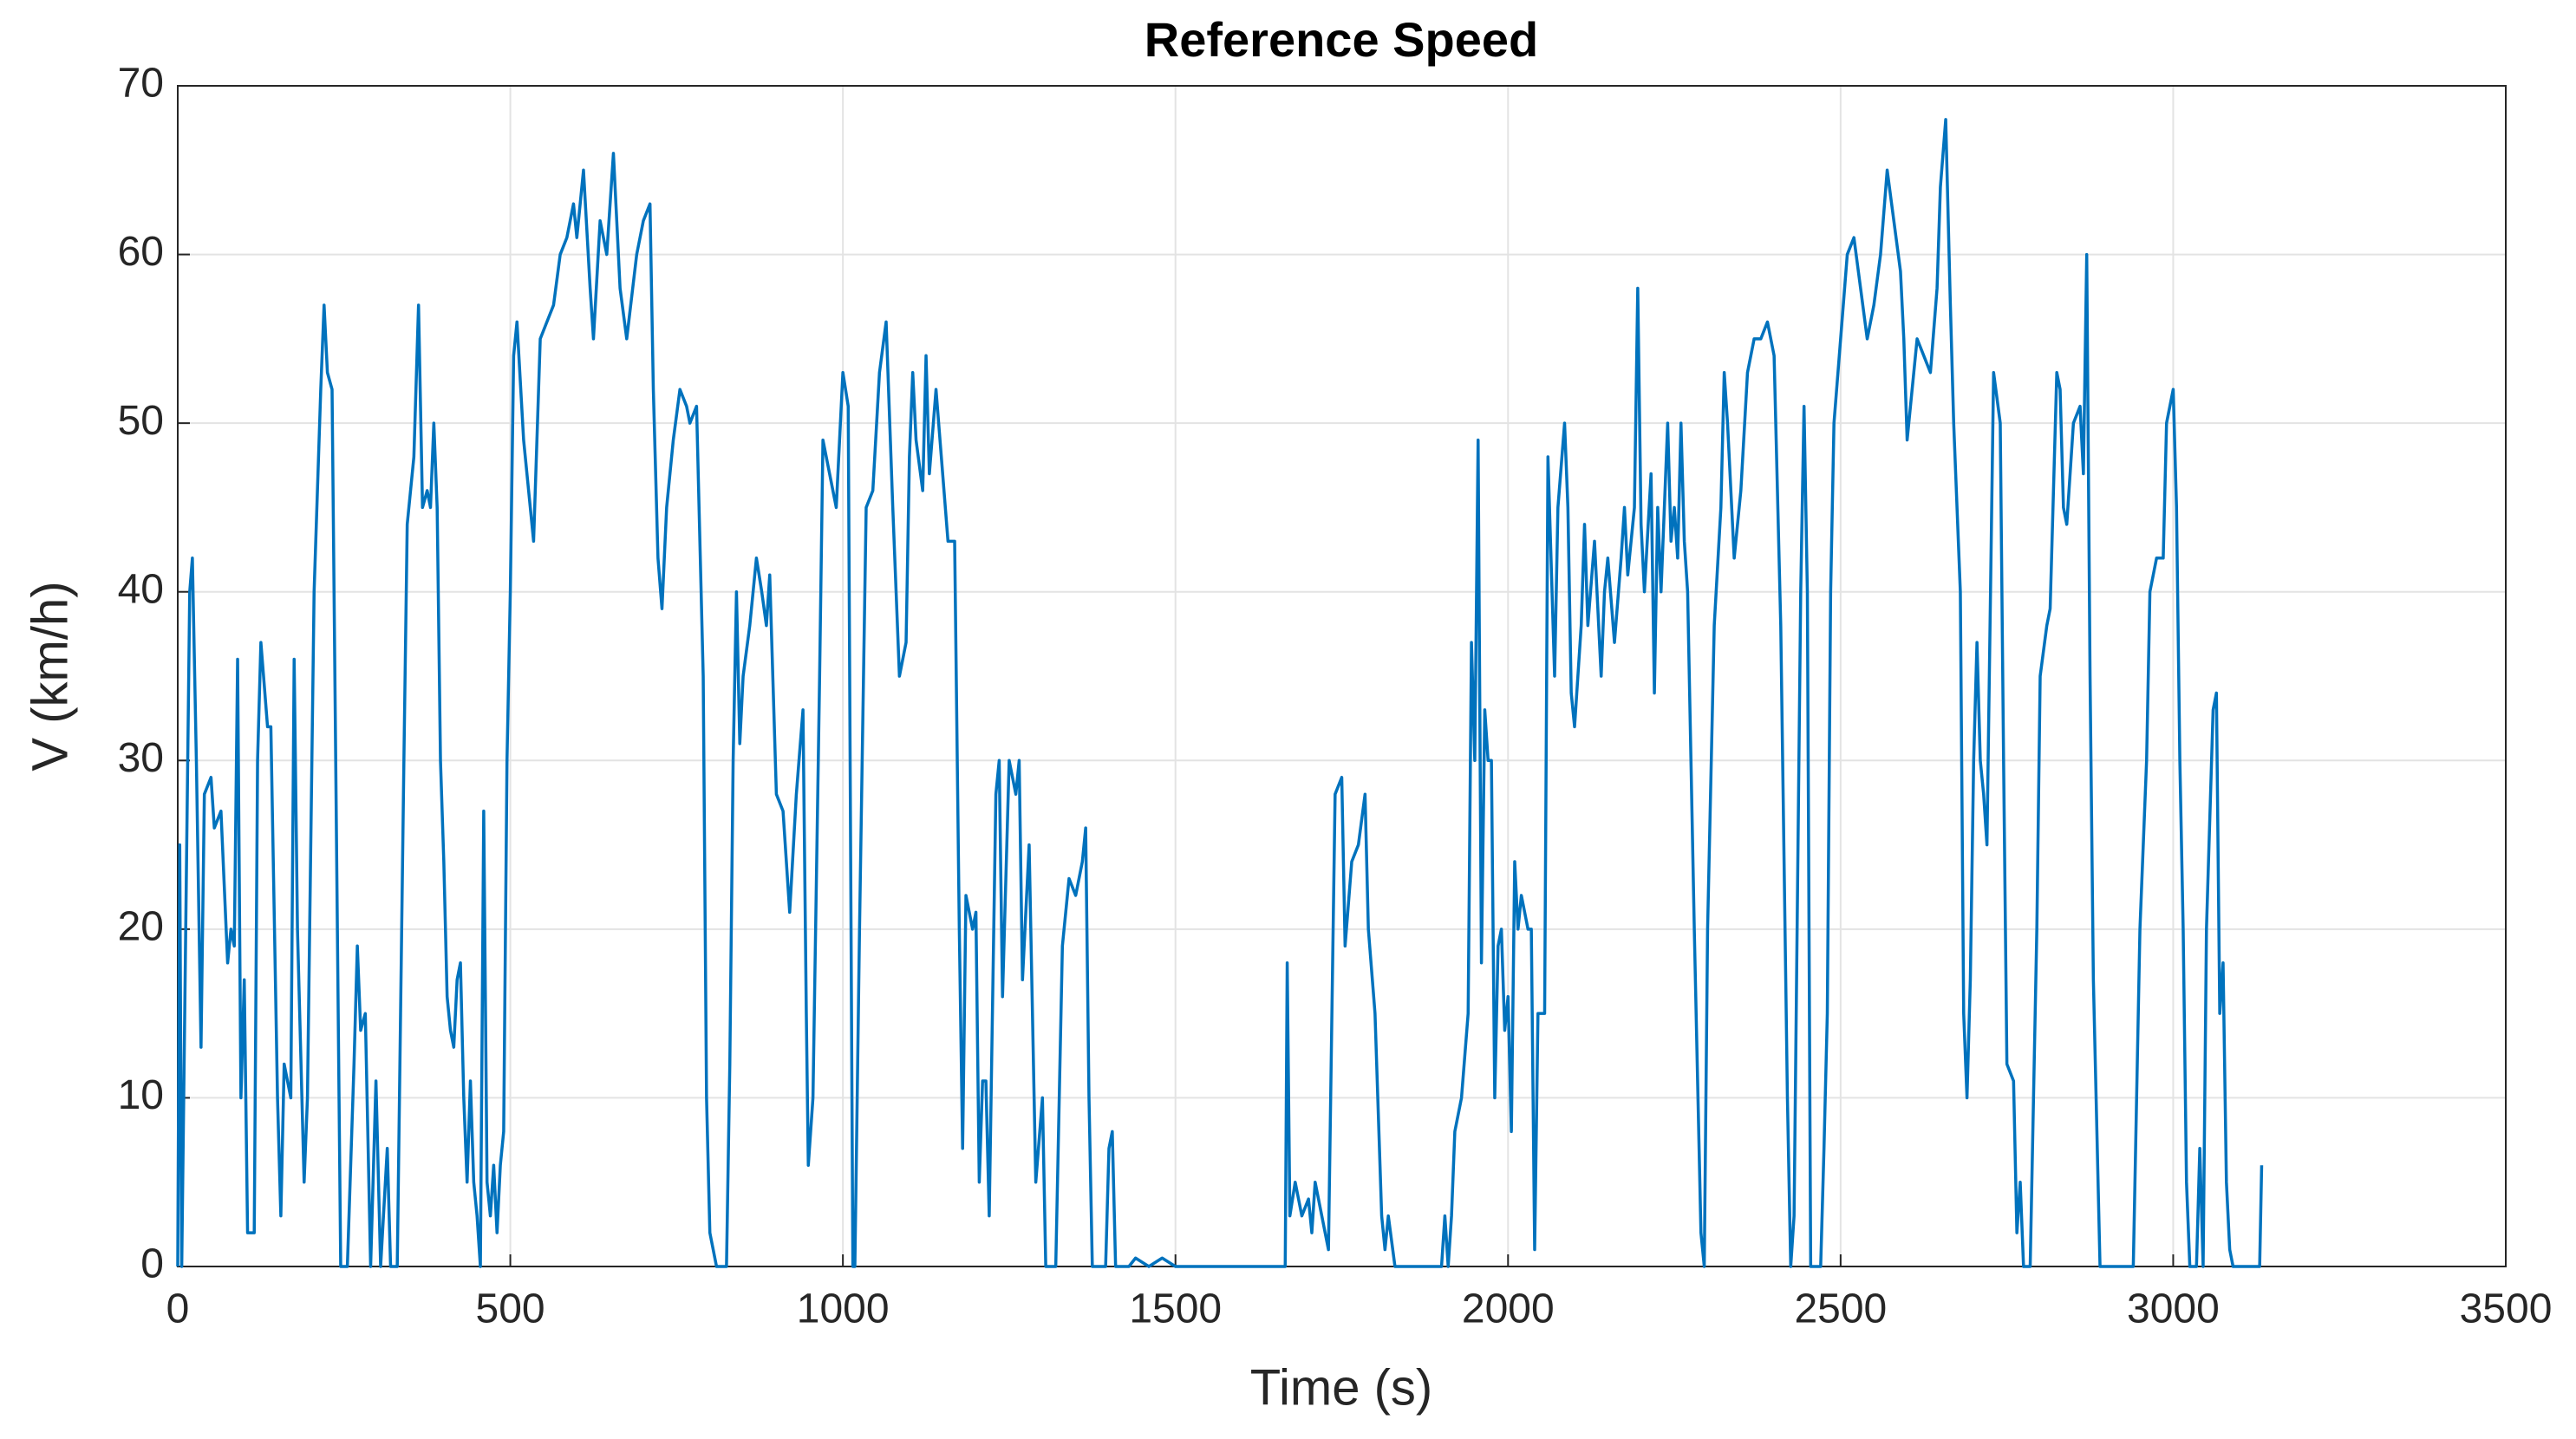 Image resolution: width=2576 pixels, height=1439 pixels. I want to click on y-tick-label: 0, so click(152, 1264).